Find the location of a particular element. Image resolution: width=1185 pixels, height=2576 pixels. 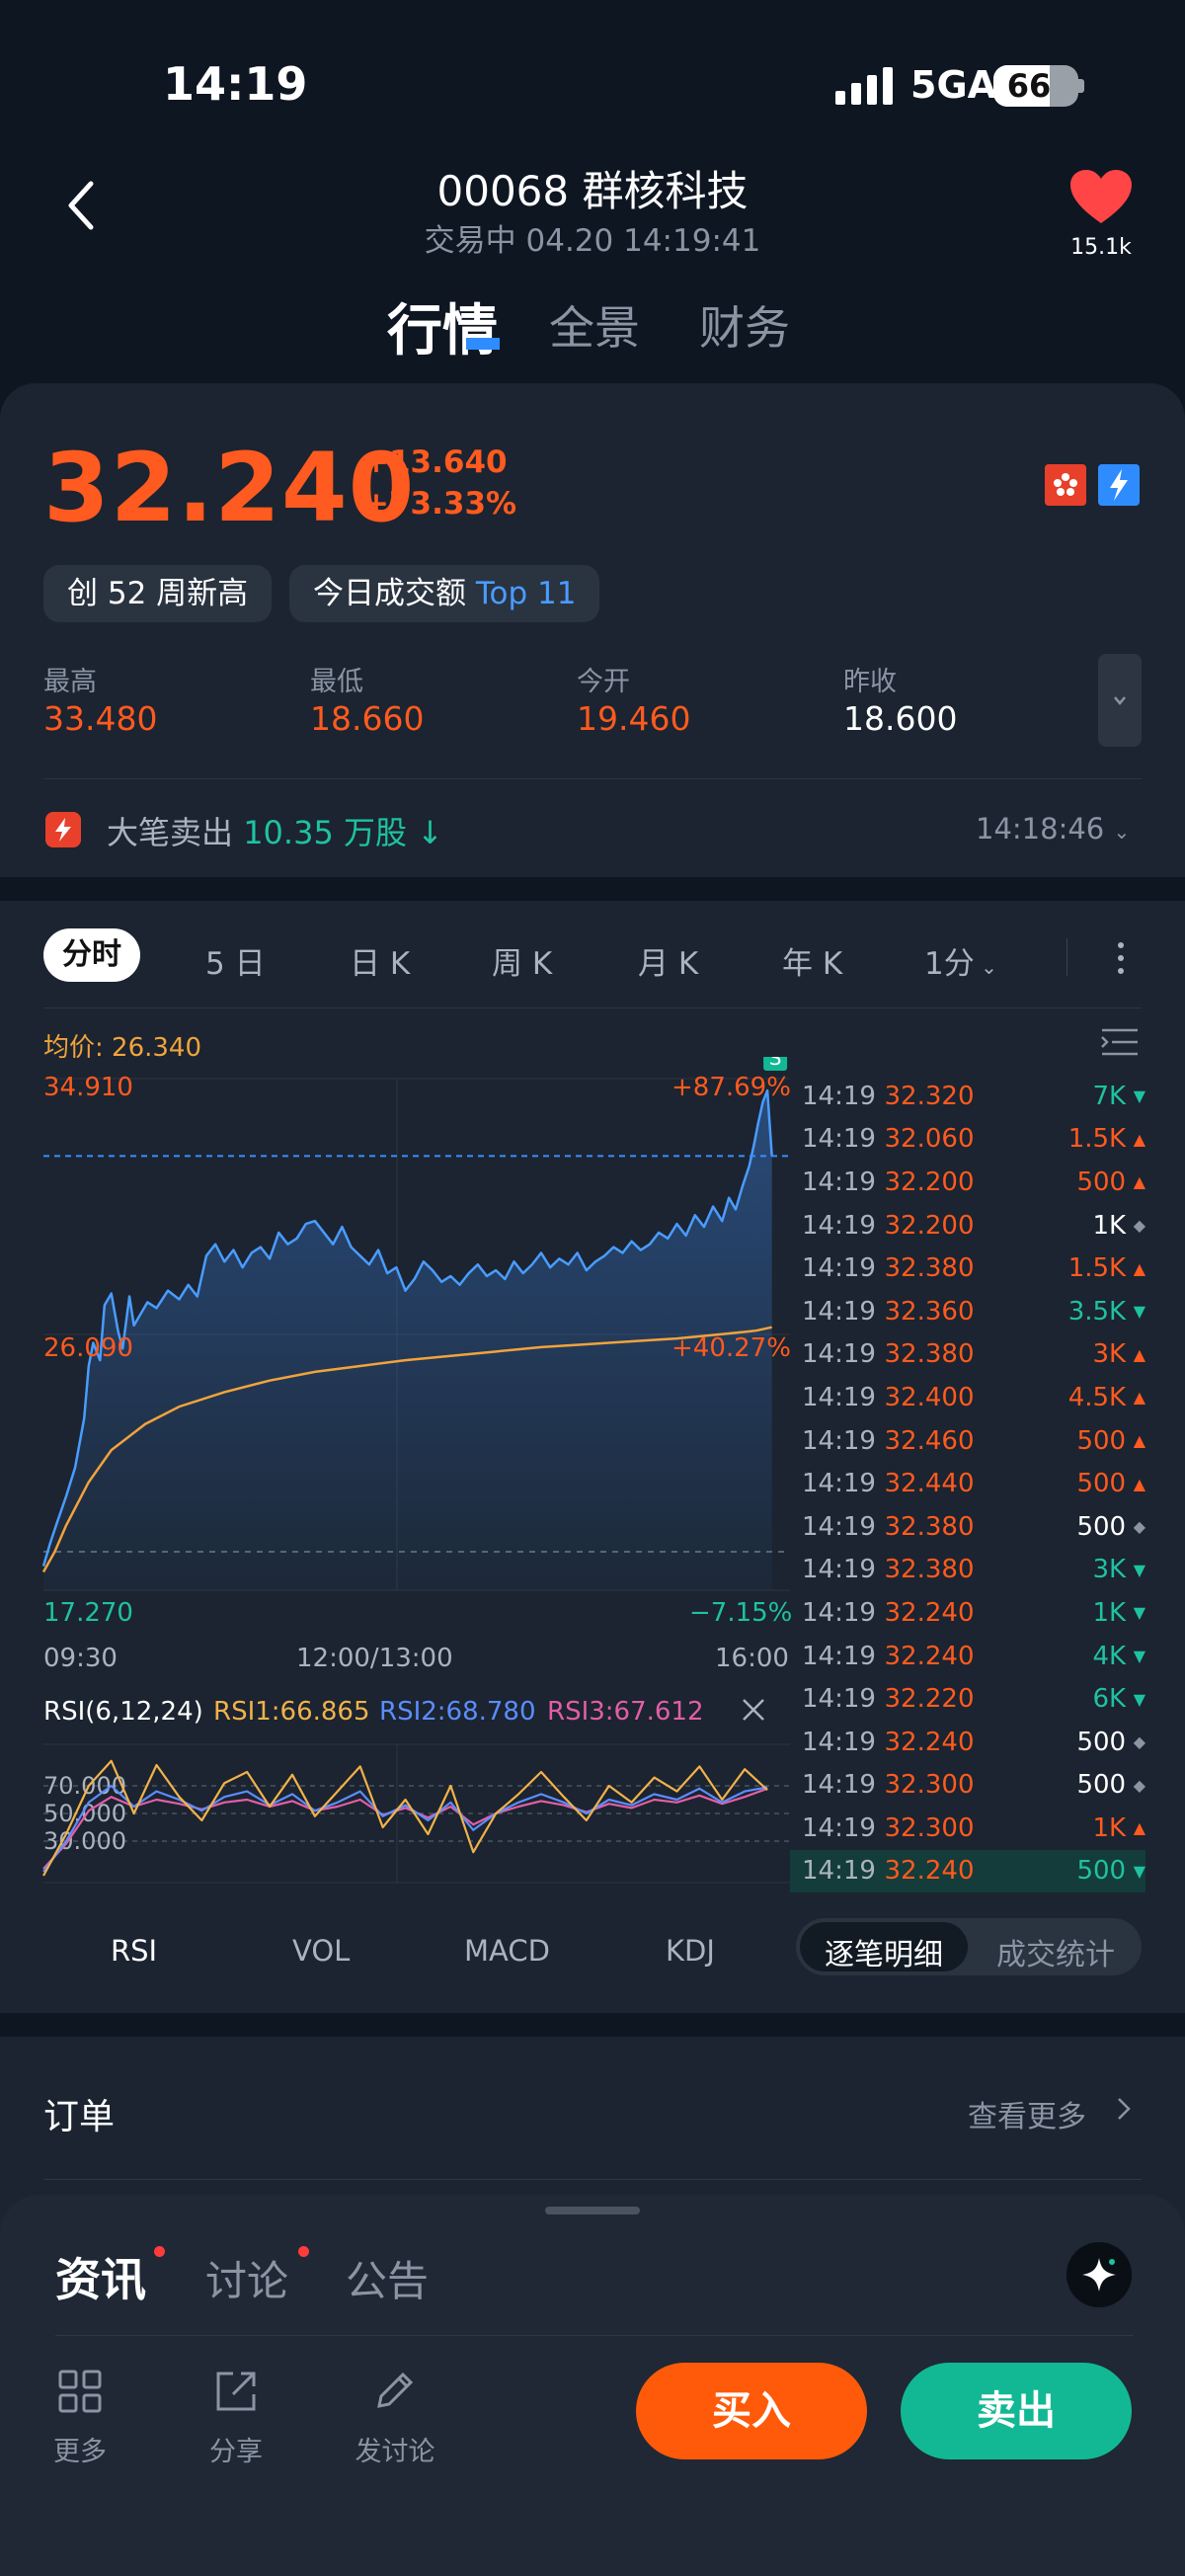

chevron-right-icon is located at coordinates (1124, 2109).